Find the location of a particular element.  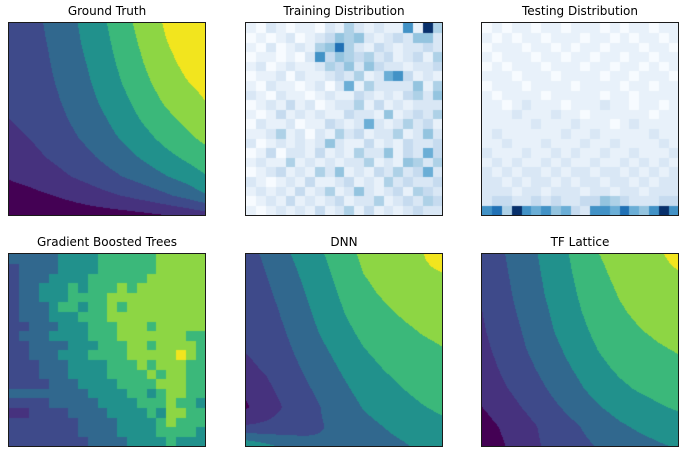

testing-distribution-heatmap is located at coordinates (580, 119).